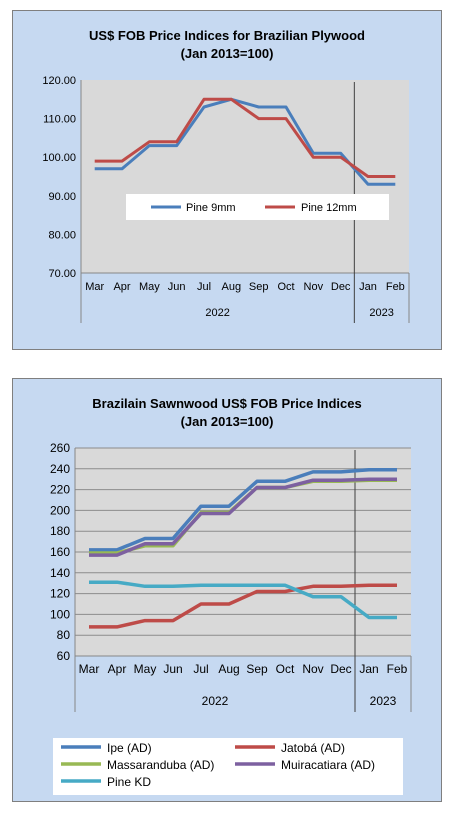 This screenshot has height=814, width=460. Describe the element at coordinates (211, 208) in the screenshot. I see `plywood-legend-label: Pine 9mm` at that location.